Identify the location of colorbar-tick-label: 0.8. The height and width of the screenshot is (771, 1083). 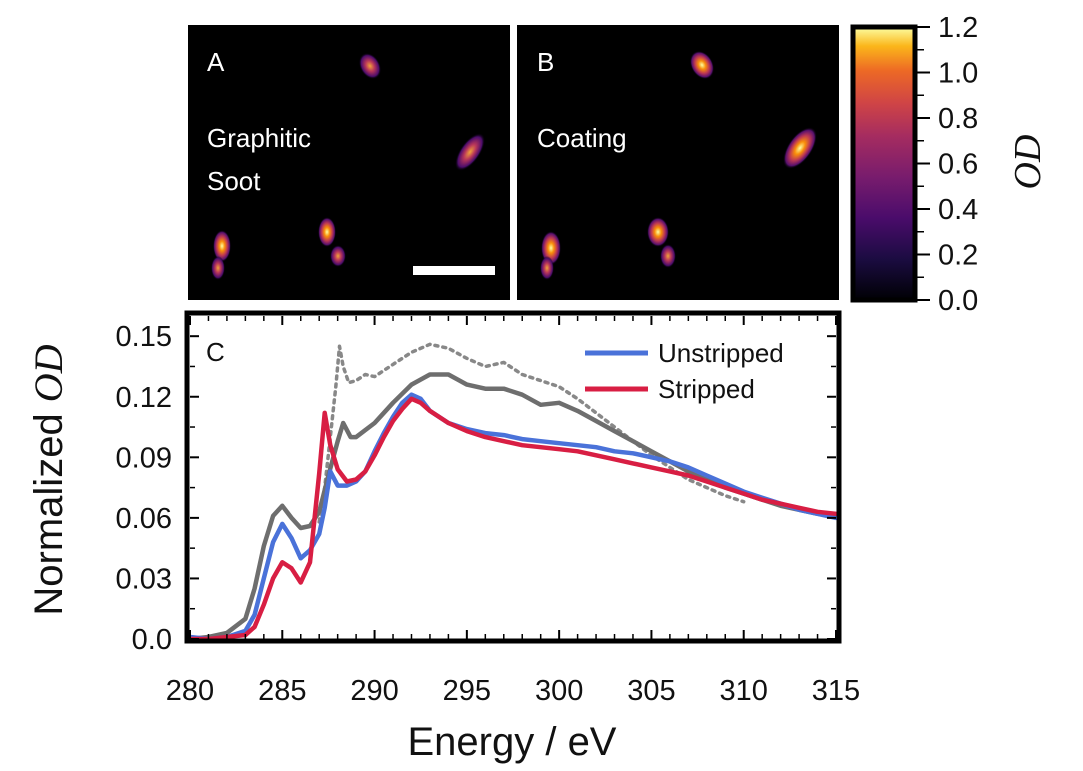
(958, 119).